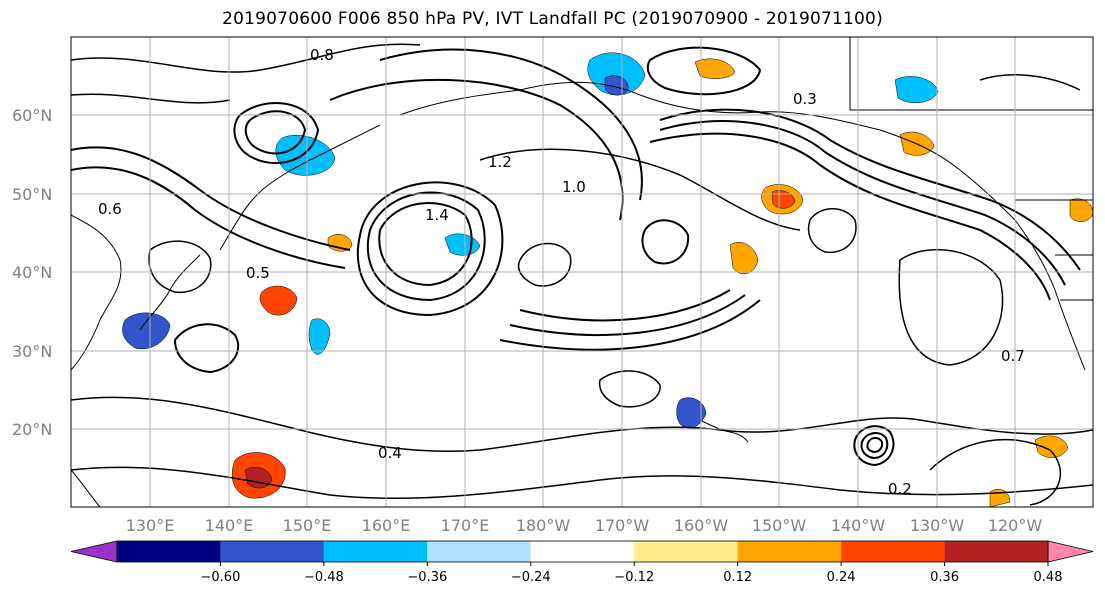  What do you see at coordinates (258, 273) in the screenshot?
I see `contour-label: 0.5` at bounding box center [258, 273].